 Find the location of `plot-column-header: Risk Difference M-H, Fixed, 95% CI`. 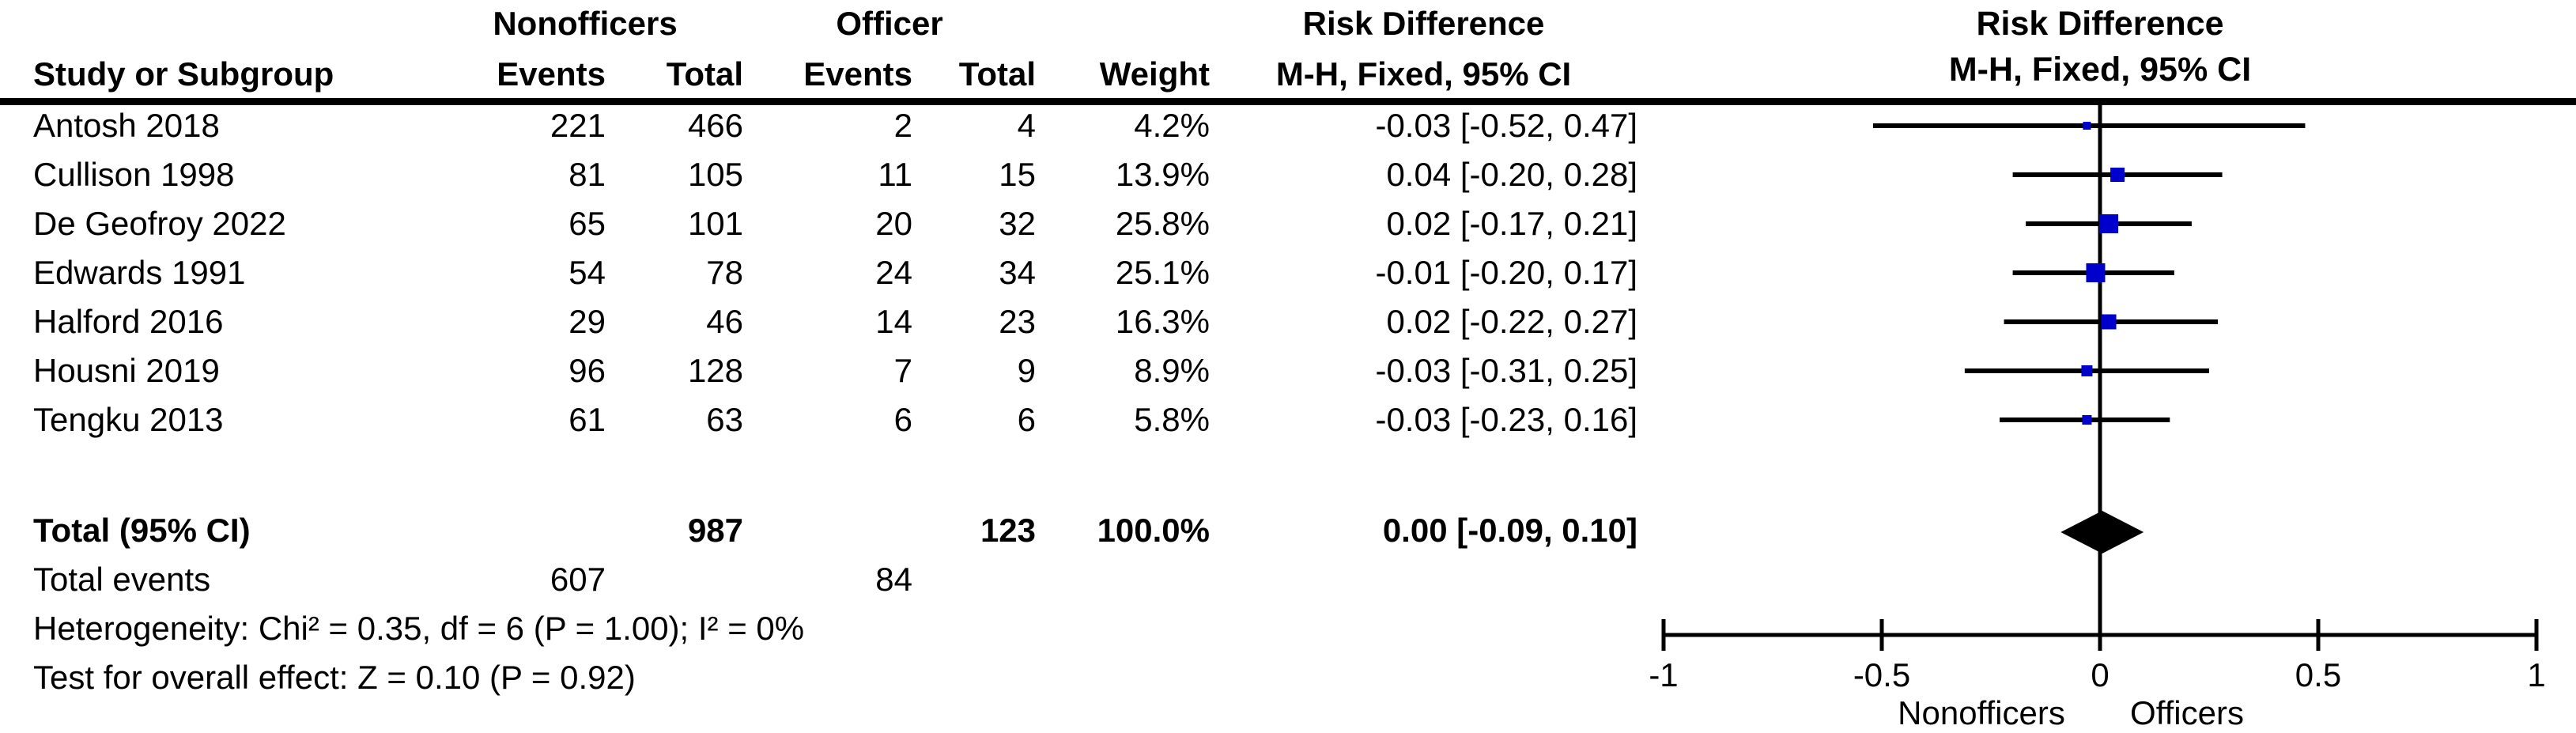

plot-column-header: Risk Difference M-H, Fixed, 95% CI is located at coordinates (2100, 48).